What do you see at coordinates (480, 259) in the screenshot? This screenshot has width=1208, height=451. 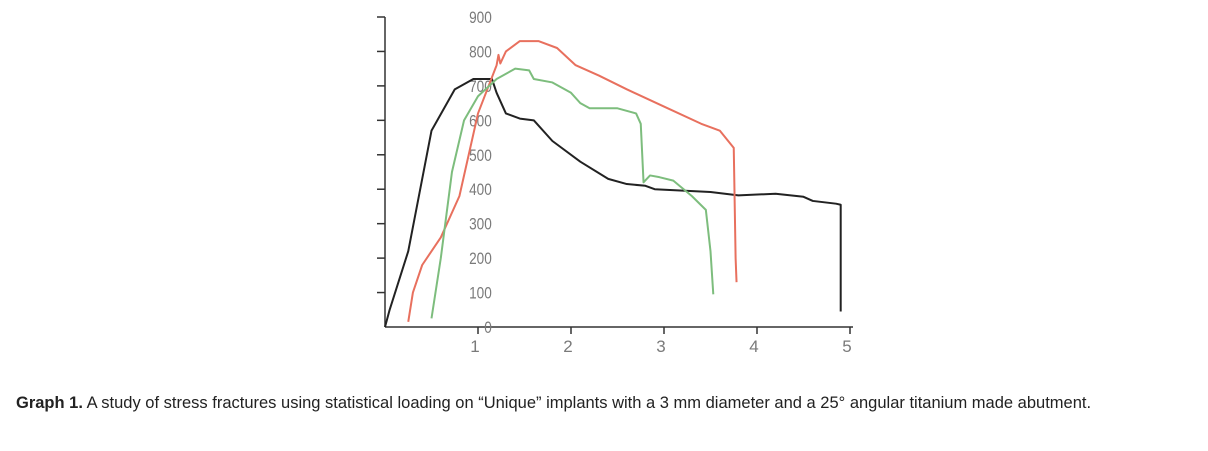 I see `y-tick-label: 200` at bounding box center [480, 259].